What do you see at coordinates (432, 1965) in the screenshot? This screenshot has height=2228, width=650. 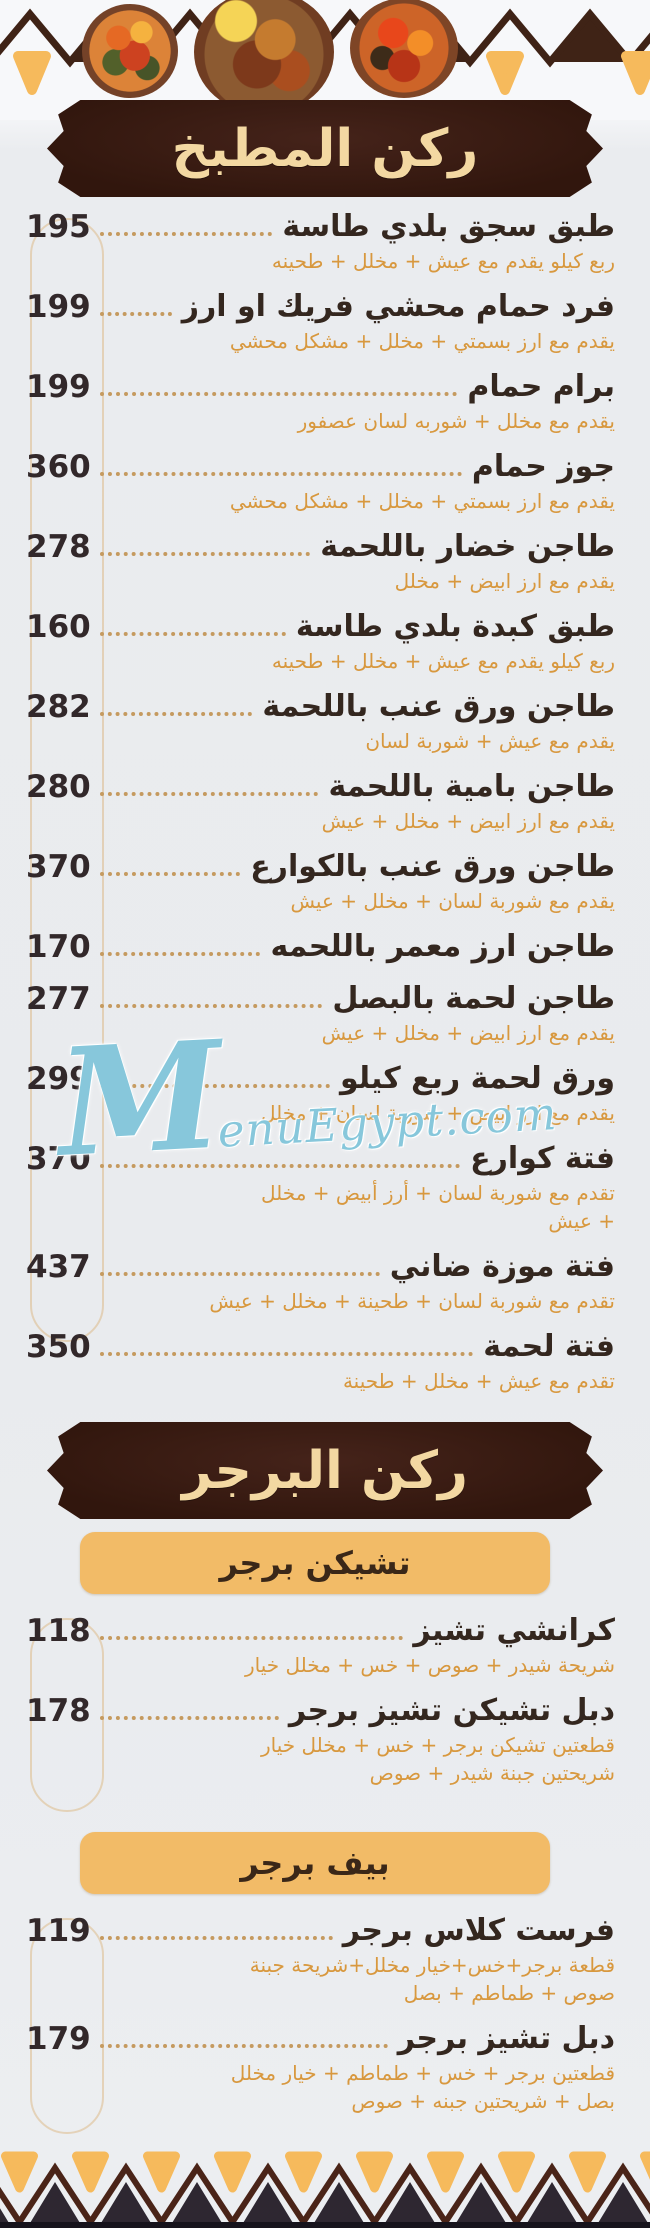 I see `item-description-line: قطعة برجر+خس+خيار مخلل+شريحة جبنة` at bounding box center [432, 1965].